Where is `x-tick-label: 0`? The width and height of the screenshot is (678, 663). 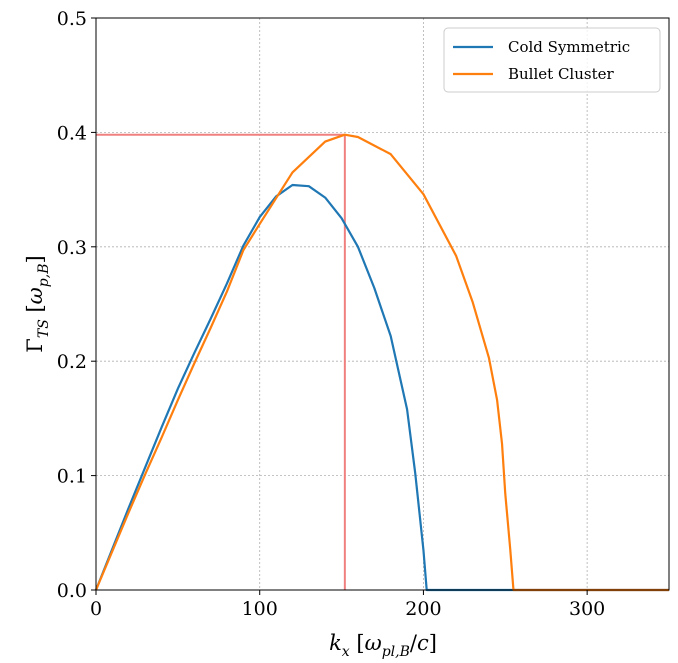
x-tick-label: 0 is located at coordinates (96, 609).